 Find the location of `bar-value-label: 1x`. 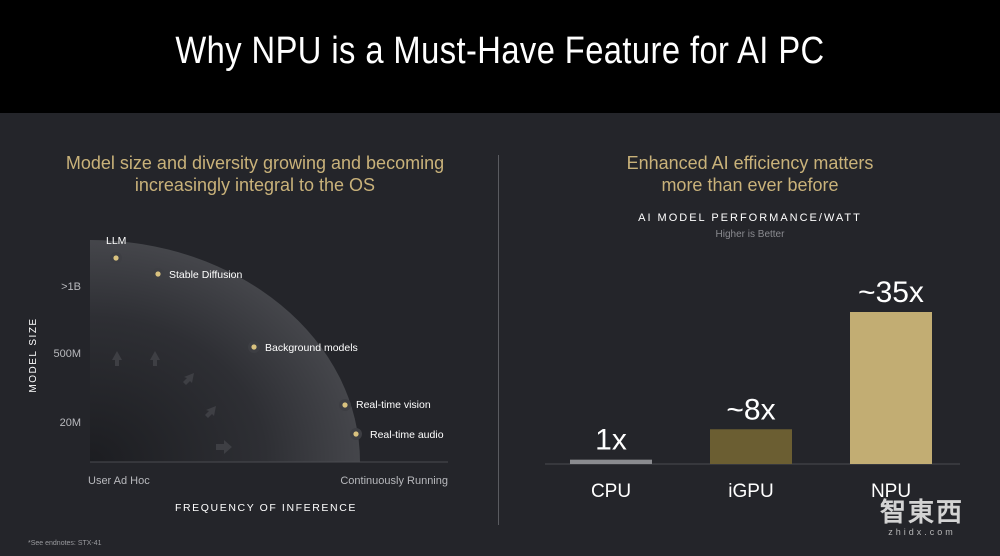

bar-value-label: 1x is located at coordinates (611, 440).